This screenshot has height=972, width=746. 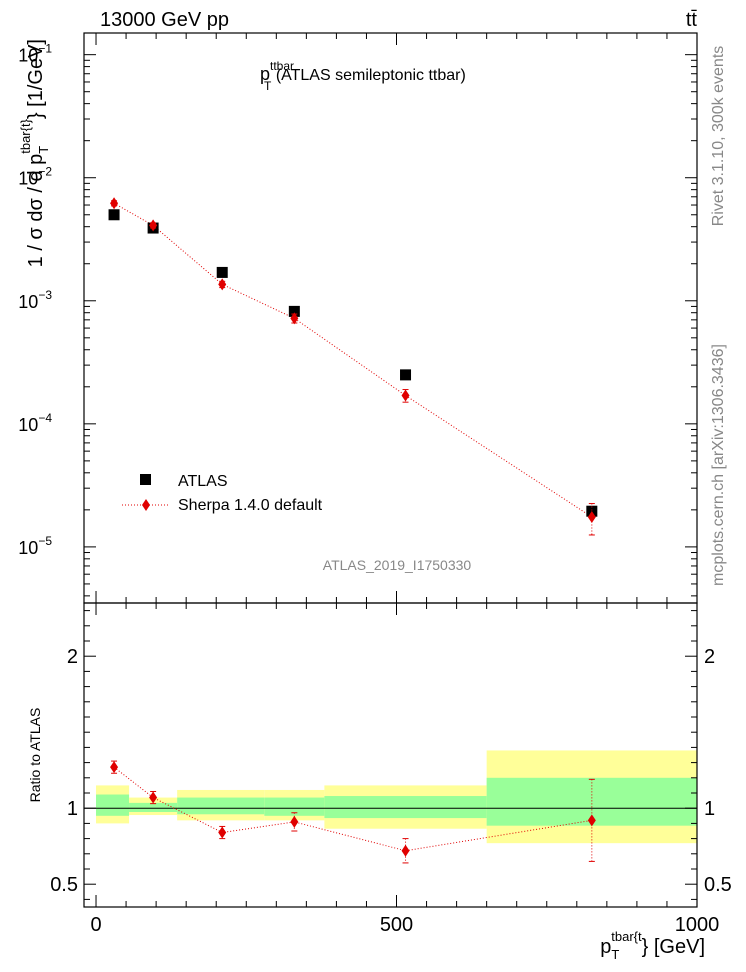 I want to click on x-tick-label: 0, so click(x=95, y=925).